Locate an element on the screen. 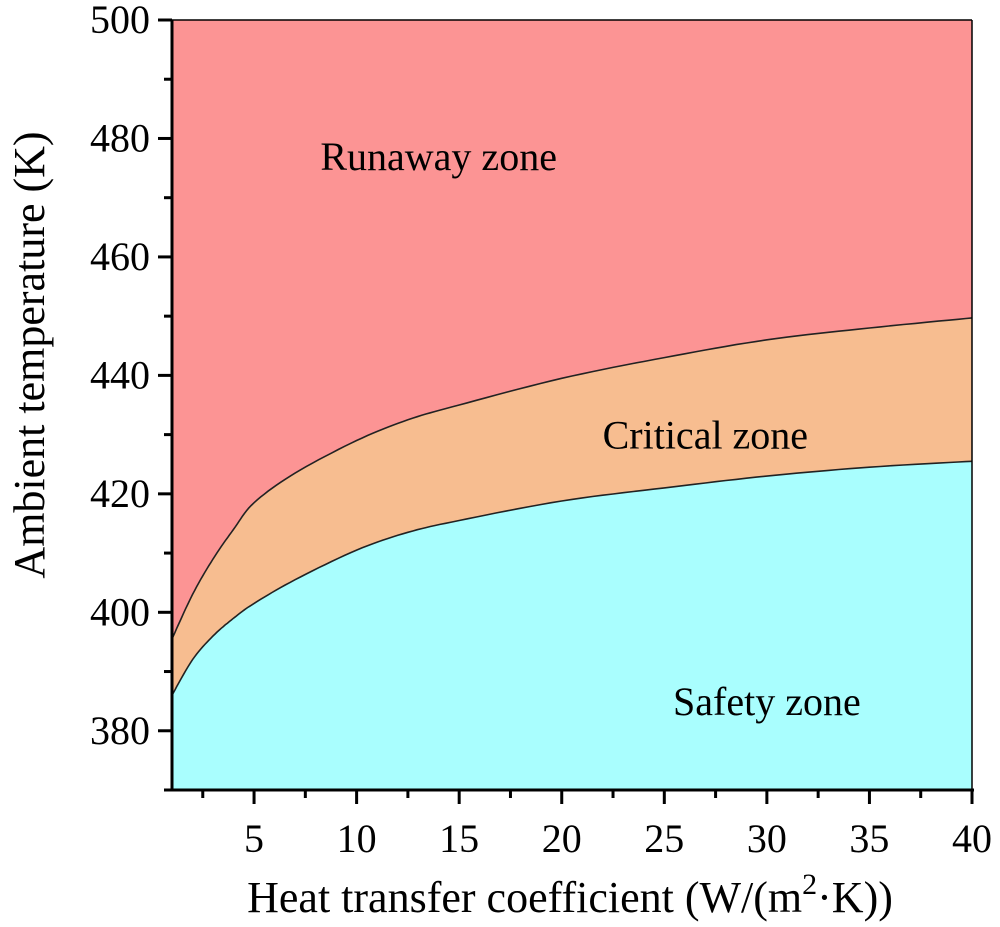 The width and height of the screenshot is (1000, 927). x-tick-label: 25 is located at coordinates (664, 838).